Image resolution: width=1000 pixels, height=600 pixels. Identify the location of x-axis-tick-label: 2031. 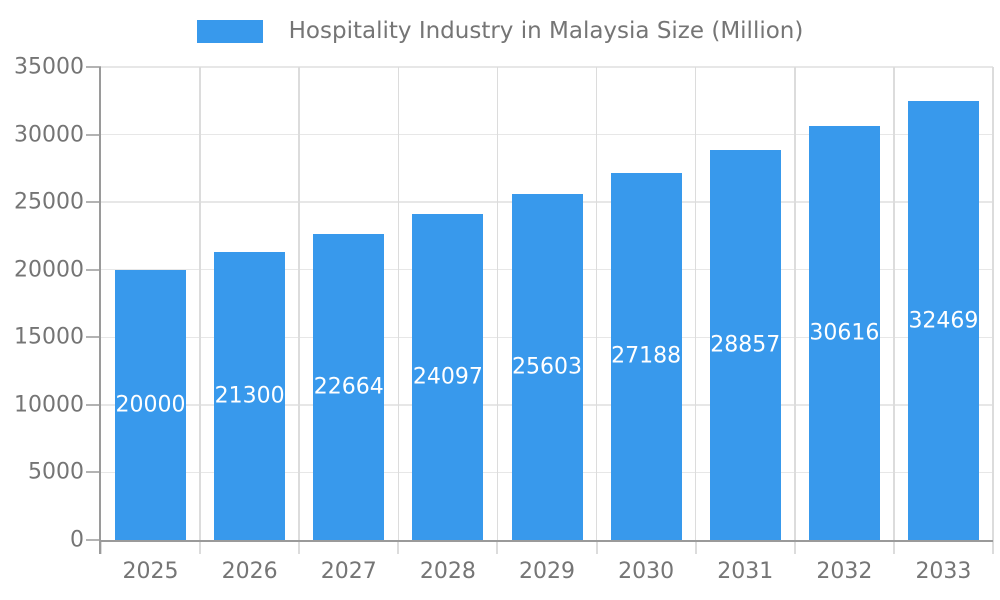
(745, 571).